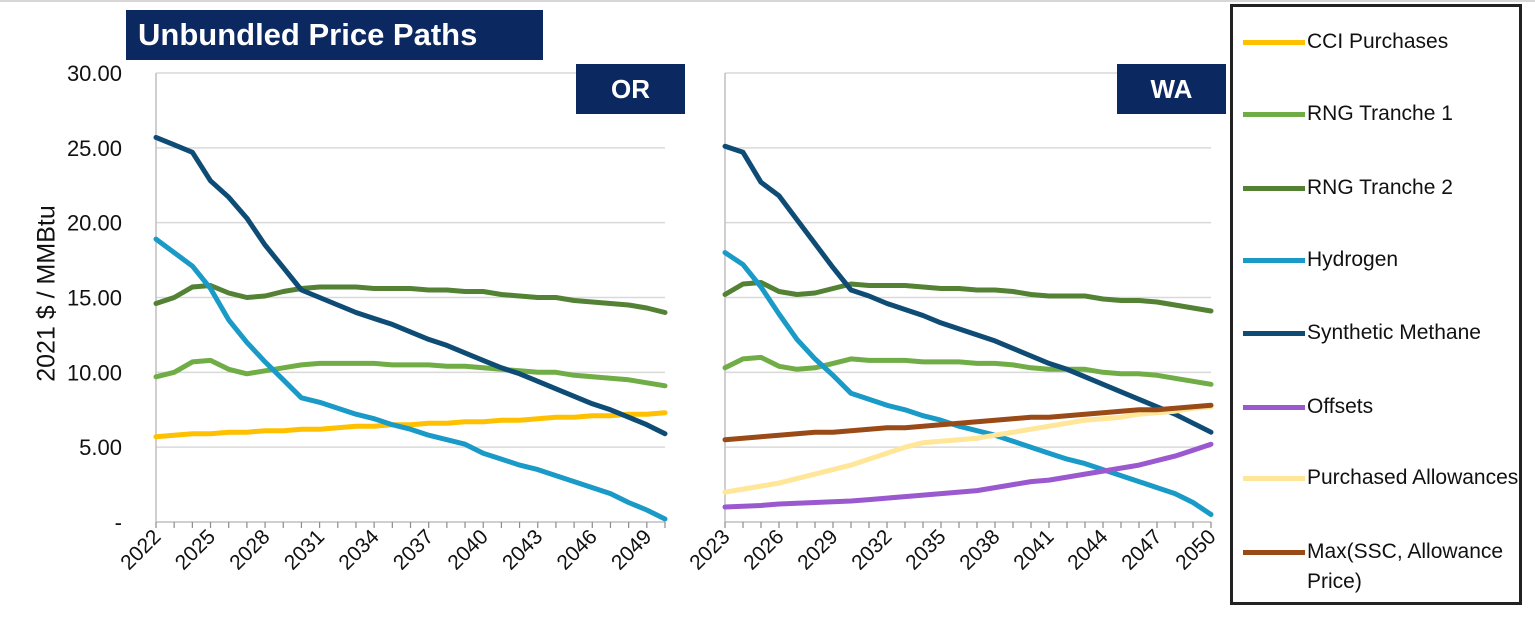 This screenshot has height=619, width=1535. Describe the element at coordinates (410, 425) in the screenshot. I see `series-line-cci-purchases` at that location.